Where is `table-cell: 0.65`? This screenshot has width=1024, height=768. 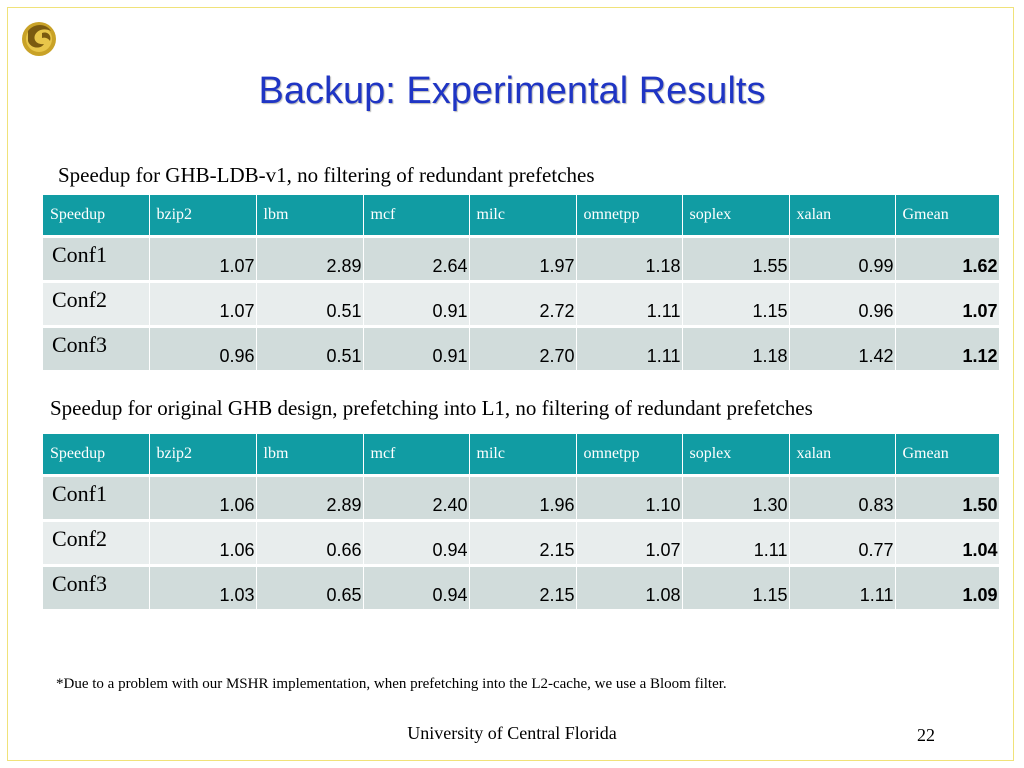
table-cell: 0.65 is located at coordinates (310, 586).